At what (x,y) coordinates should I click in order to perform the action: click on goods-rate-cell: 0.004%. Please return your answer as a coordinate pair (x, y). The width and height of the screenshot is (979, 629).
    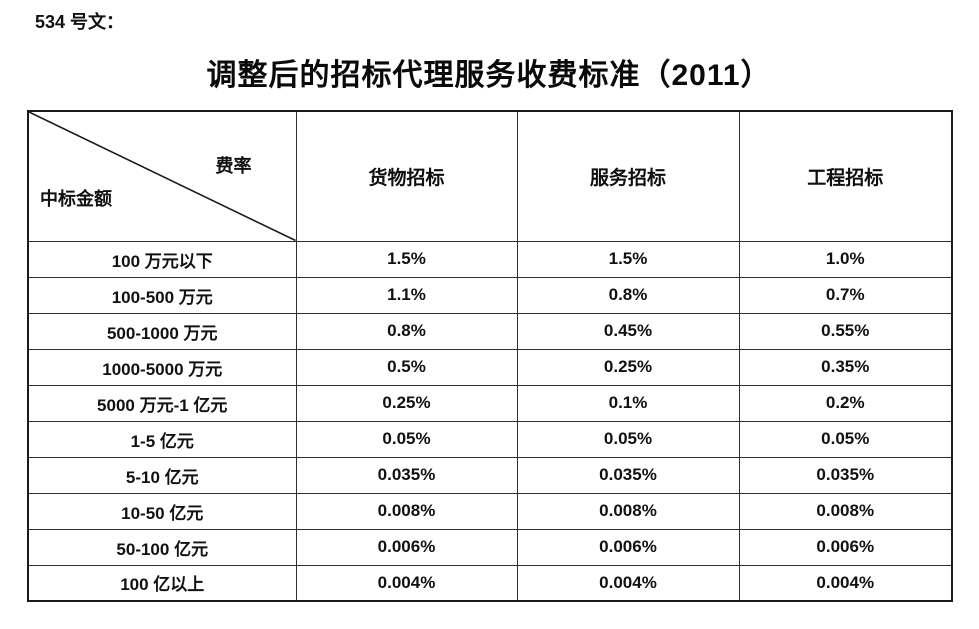
    Looking at the image, I should click on (406, 583).